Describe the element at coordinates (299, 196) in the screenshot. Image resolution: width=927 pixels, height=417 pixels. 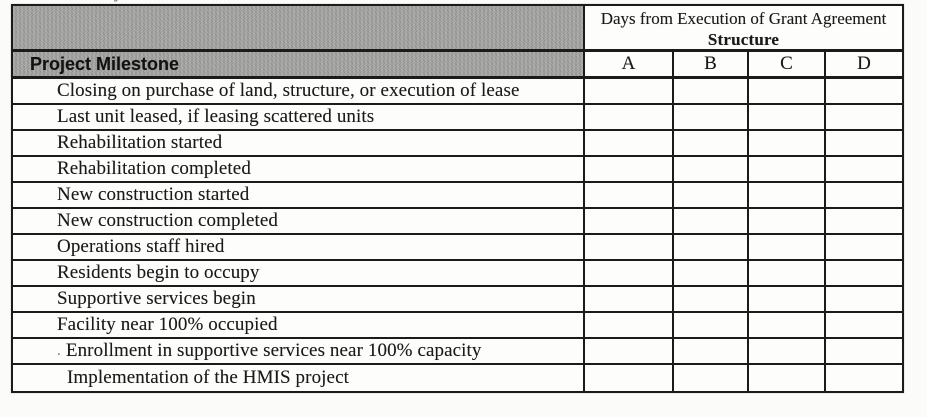
I see `milestone-cell: New construction started` at that location.